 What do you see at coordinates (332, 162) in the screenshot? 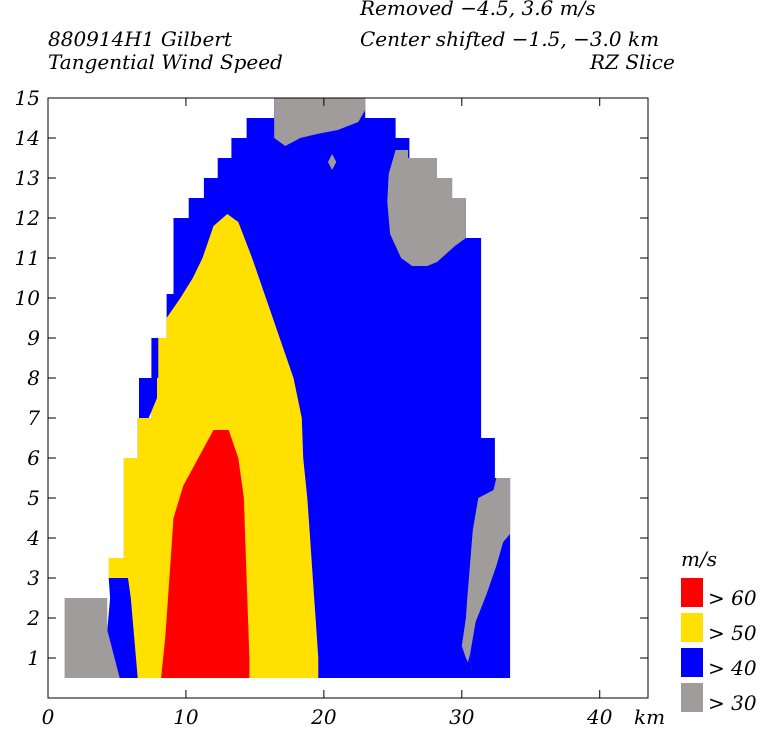
I see `region-gray-diamond` at bounding box center [332, 162].